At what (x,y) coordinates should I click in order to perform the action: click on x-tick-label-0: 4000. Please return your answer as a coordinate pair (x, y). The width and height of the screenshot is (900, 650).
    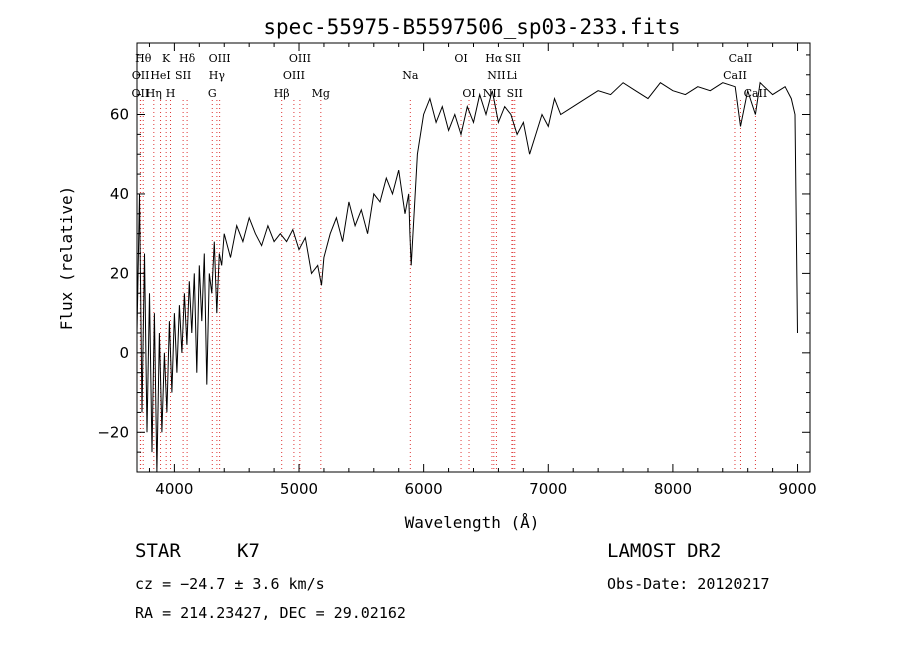
    Looking at the image, I should click on (174, 489).